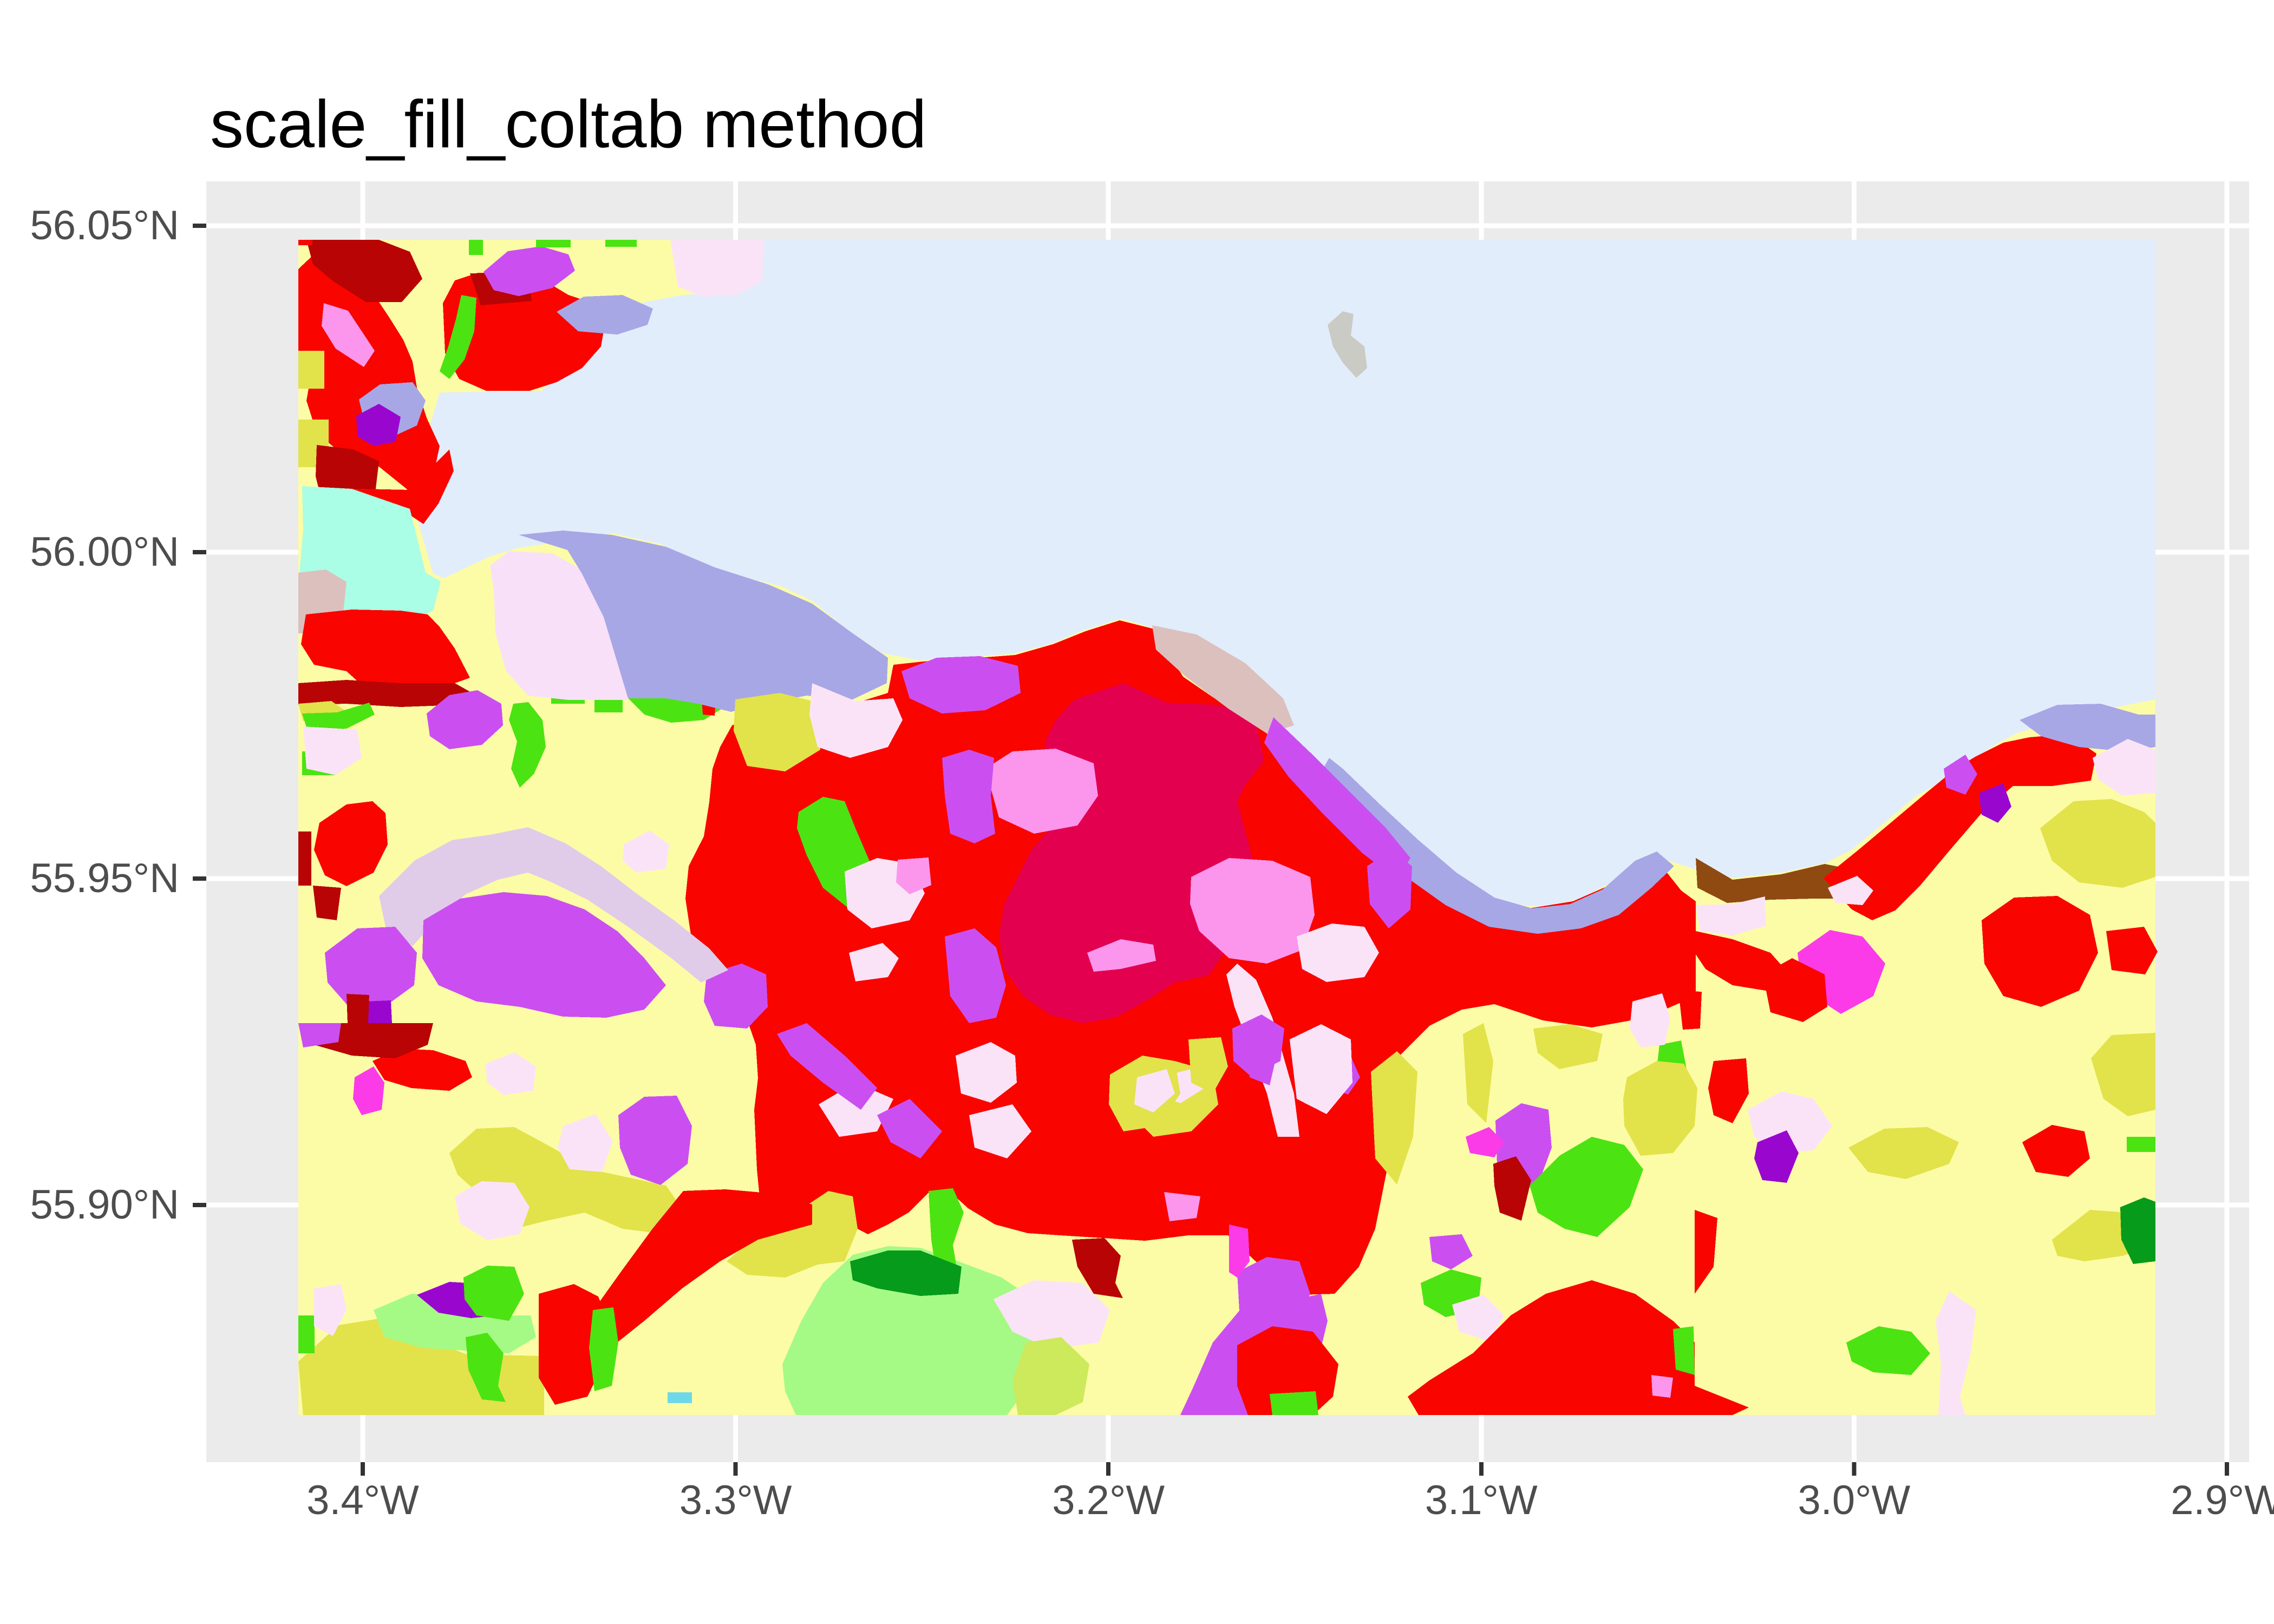  What do you see at coordinates (1108, 1500) in the screenshot?
I see `svg-text: 3.2°W` at bounding box center [1108, 1500].